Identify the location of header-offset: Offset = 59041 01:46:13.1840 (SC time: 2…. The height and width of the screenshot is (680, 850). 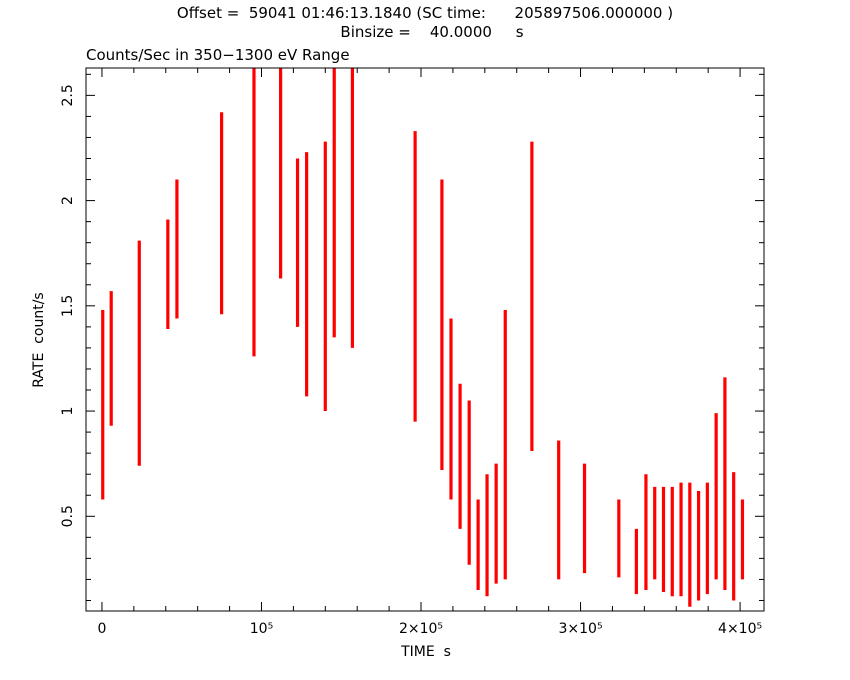
(425, 13).